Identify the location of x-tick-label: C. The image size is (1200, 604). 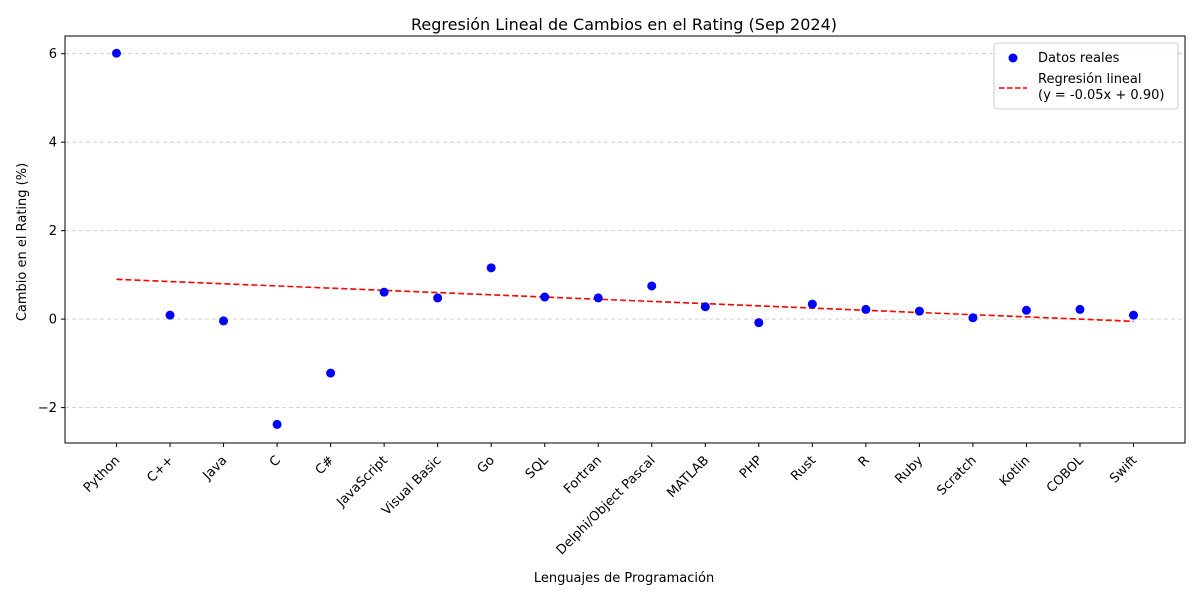
(275, 461).